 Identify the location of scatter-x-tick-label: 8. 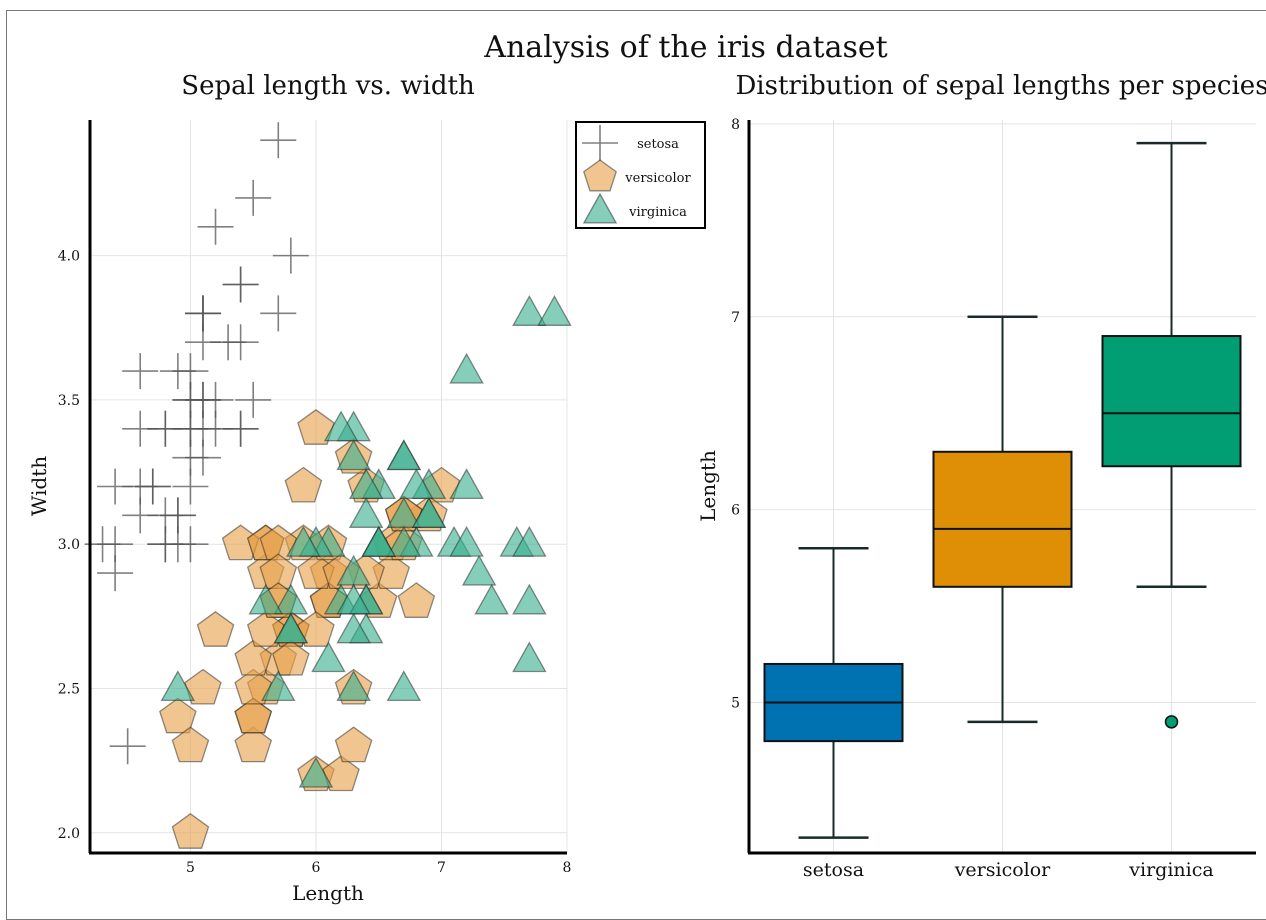
(567, 868).